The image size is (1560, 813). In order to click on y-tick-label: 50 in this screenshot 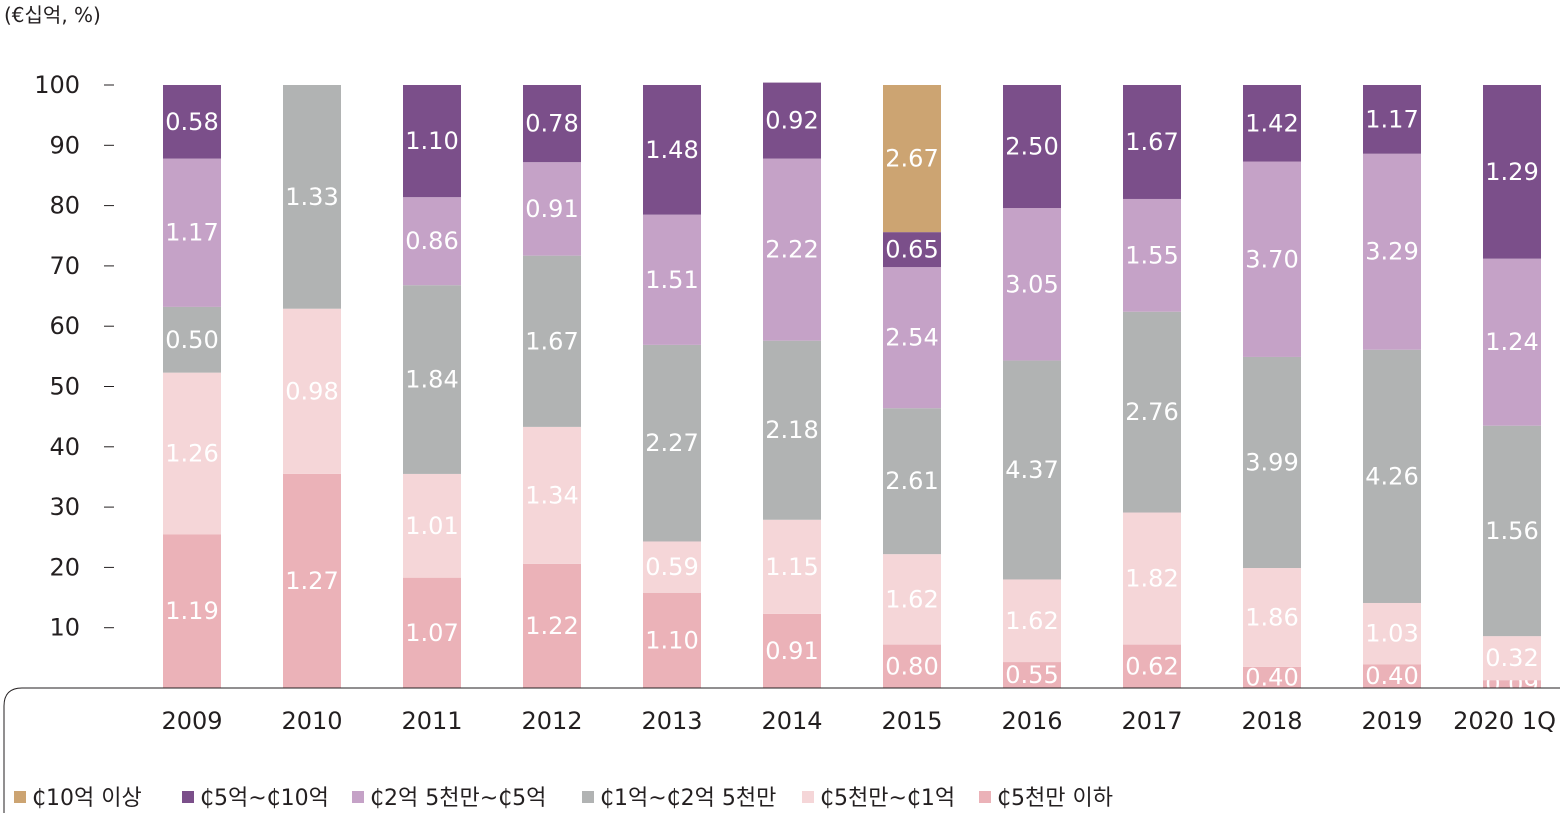, I will do `click(64, 387)`.